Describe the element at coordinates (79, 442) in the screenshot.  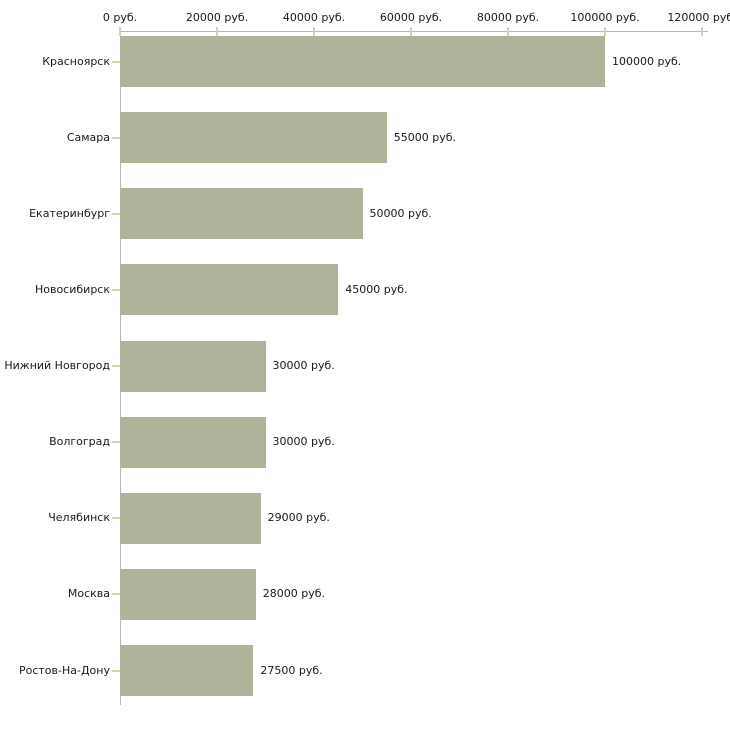
I see `category-label: Волгоград` at that location.